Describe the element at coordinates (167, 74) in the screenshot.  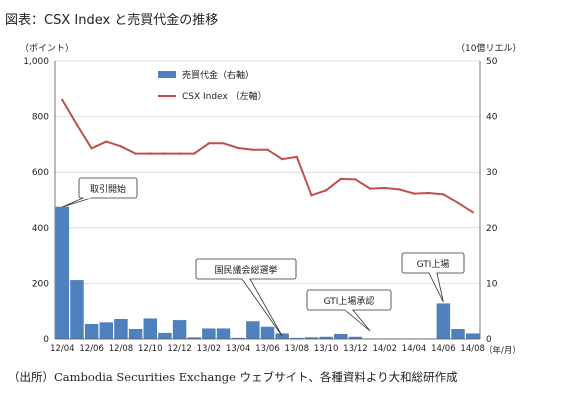
I see `legend-bar-swatch` at that location.